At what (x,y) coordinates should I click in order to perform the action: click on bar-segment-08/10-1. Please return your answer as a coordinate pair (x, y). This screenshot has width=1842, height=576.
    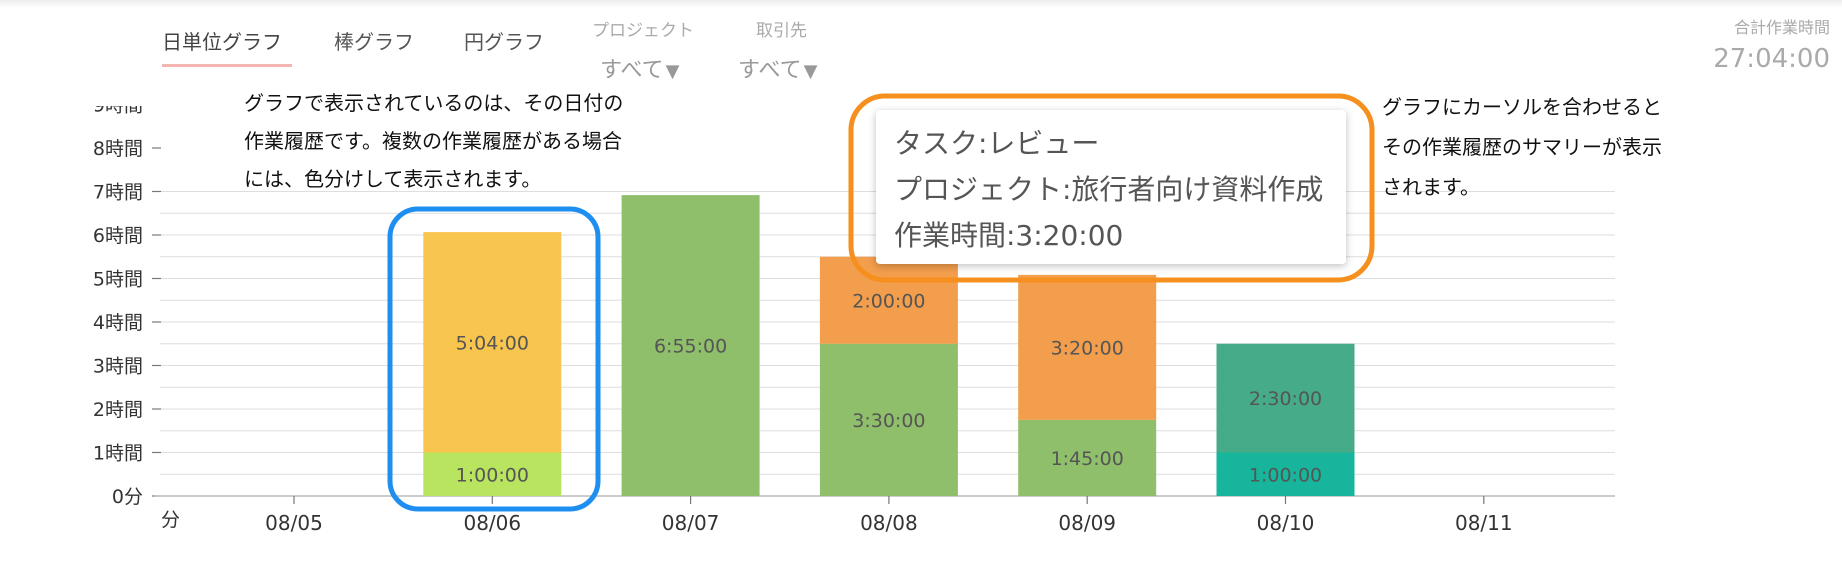
    Looking at the image, I should click on (1285, 398).